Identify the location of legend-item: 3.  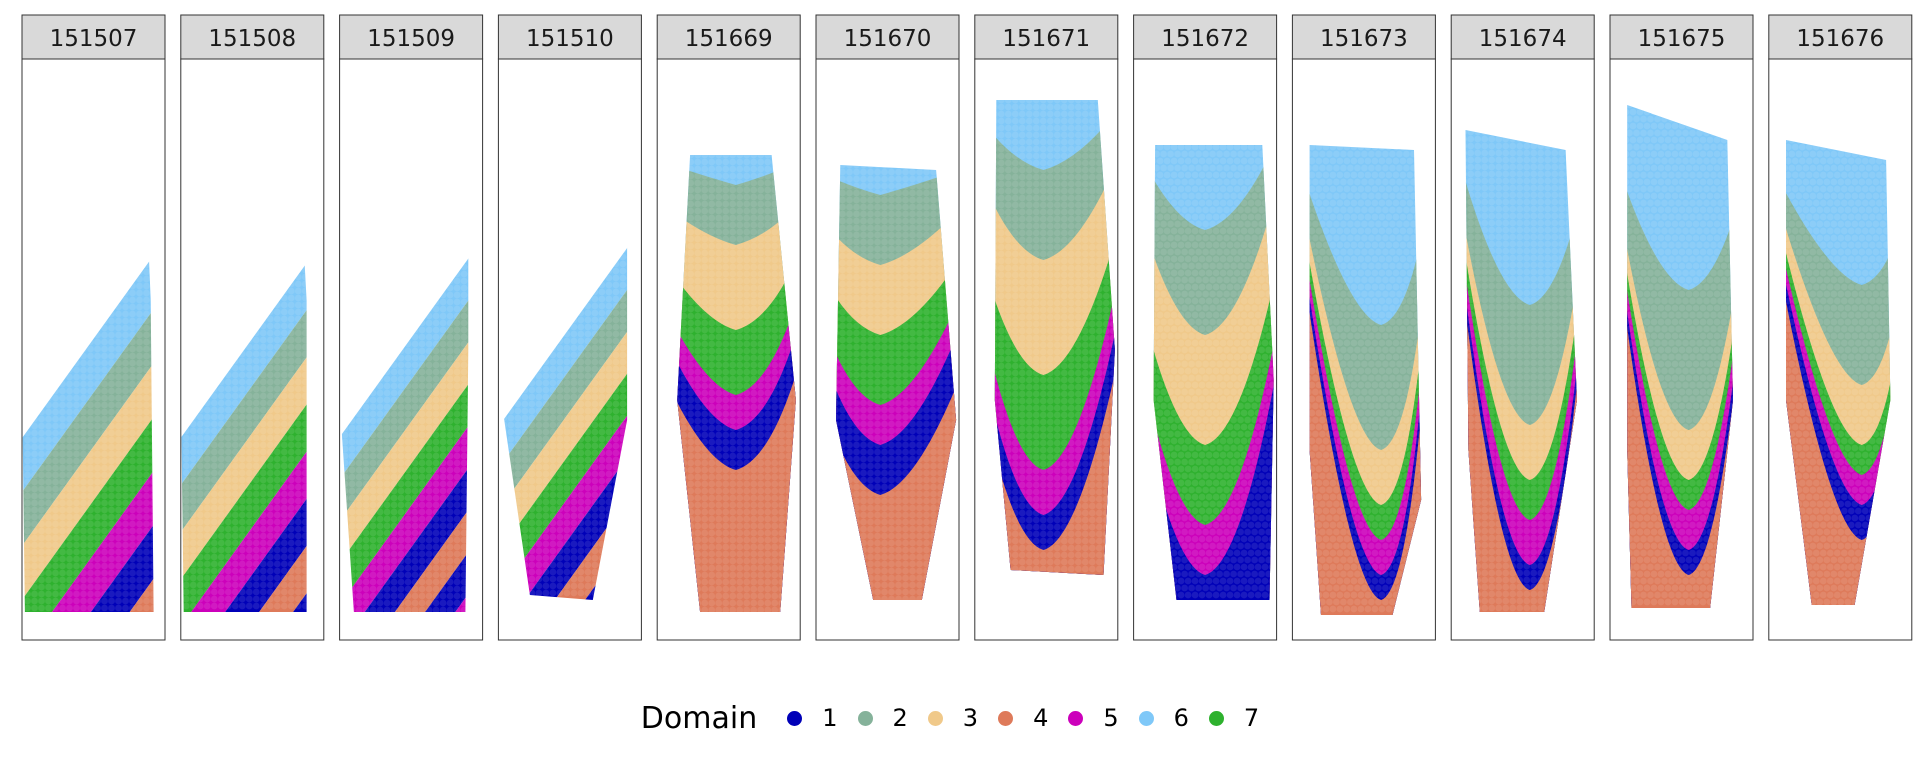
(953, 718).